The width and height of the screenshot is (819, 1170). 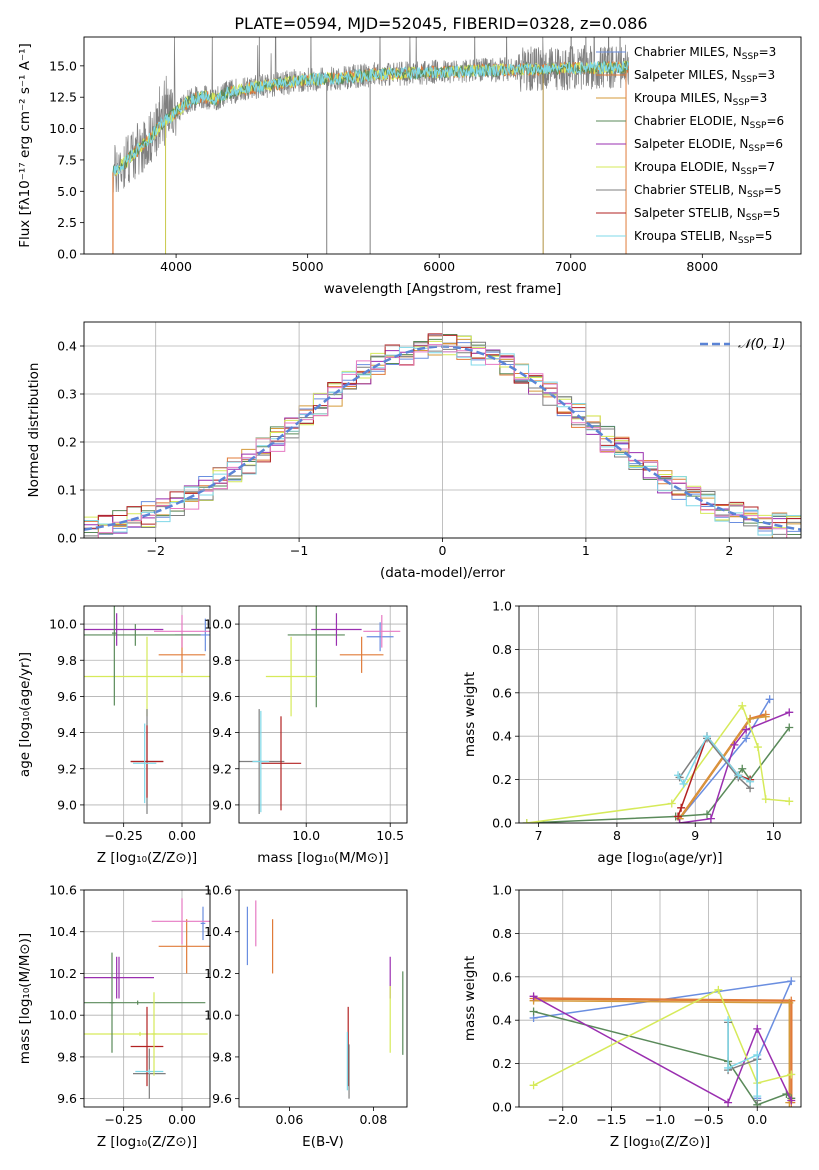 What do you see at coordinates (218, 890) in the screenshot?
I see `y-tick-label: 10.6` at bounding box center [218, 890].